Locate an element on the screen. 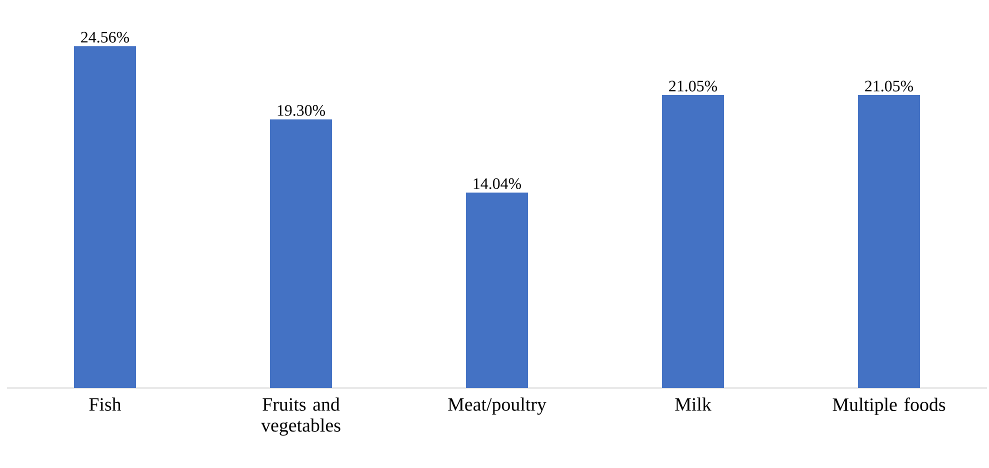 The width and height of the screenshot is (989, 468). x-tick-label: Multiple foods is located at coordinates (889, 406).